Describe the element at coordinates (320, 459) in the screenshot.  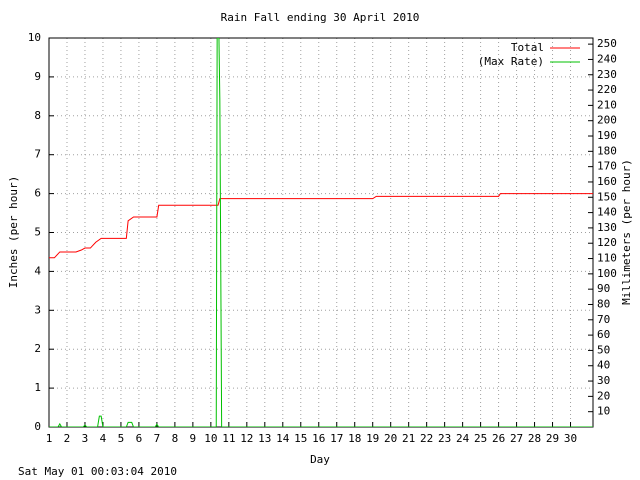
I see `x-axis-label: Day` at that location.